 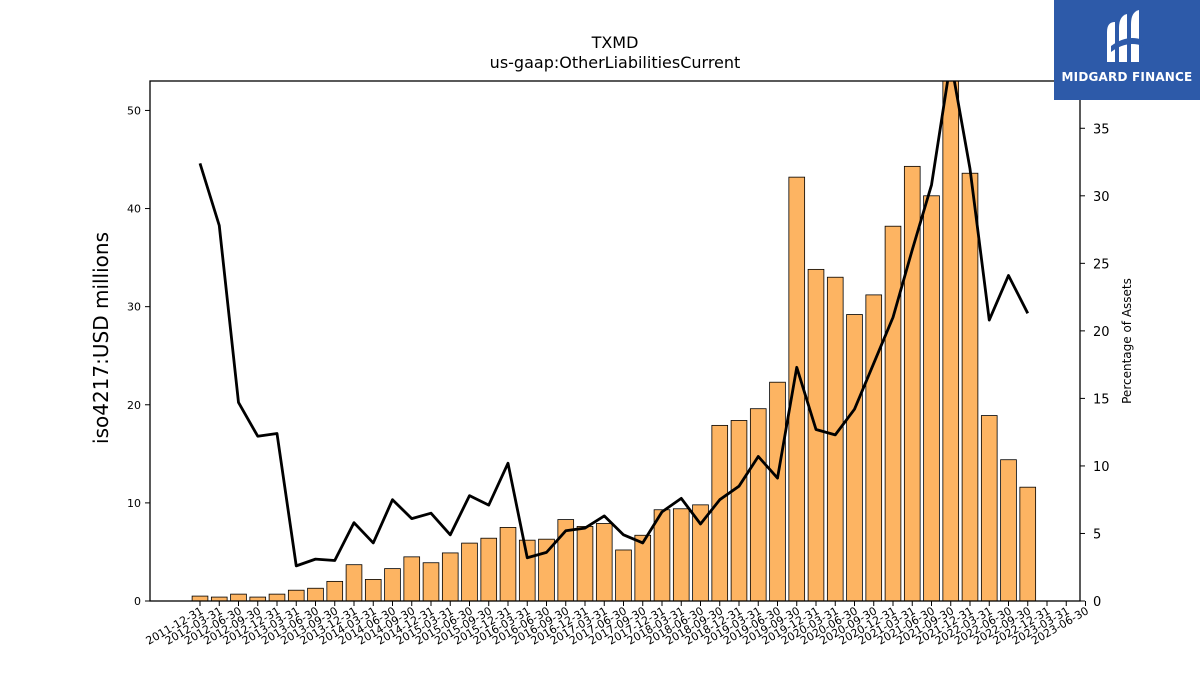 I want to click on y-tick-label: 40, so click(x=134, y=209).